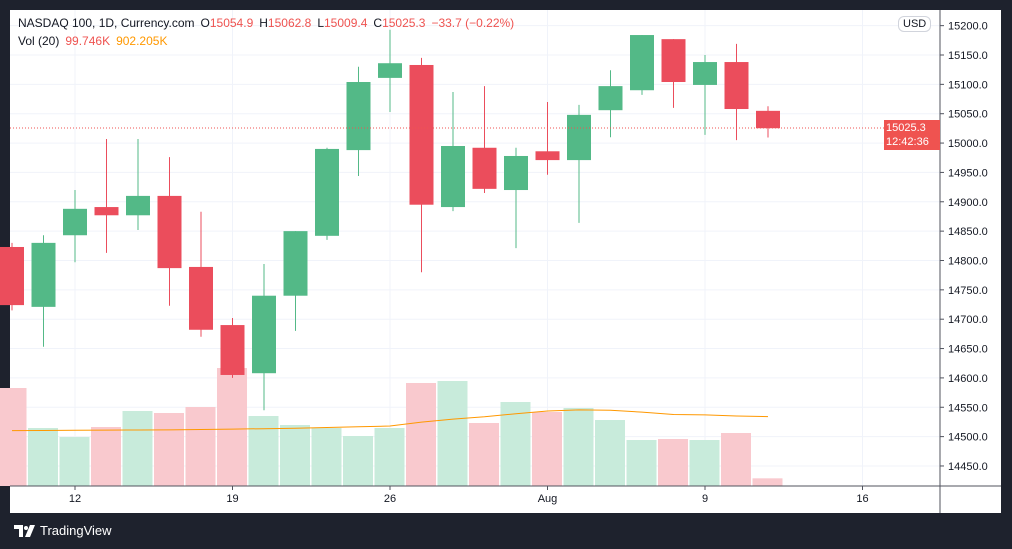  What do you see at coordinates (968, 85) in the screenshot?
I see `price-tick-label: 15100.0` at bounding box center [968, 85].